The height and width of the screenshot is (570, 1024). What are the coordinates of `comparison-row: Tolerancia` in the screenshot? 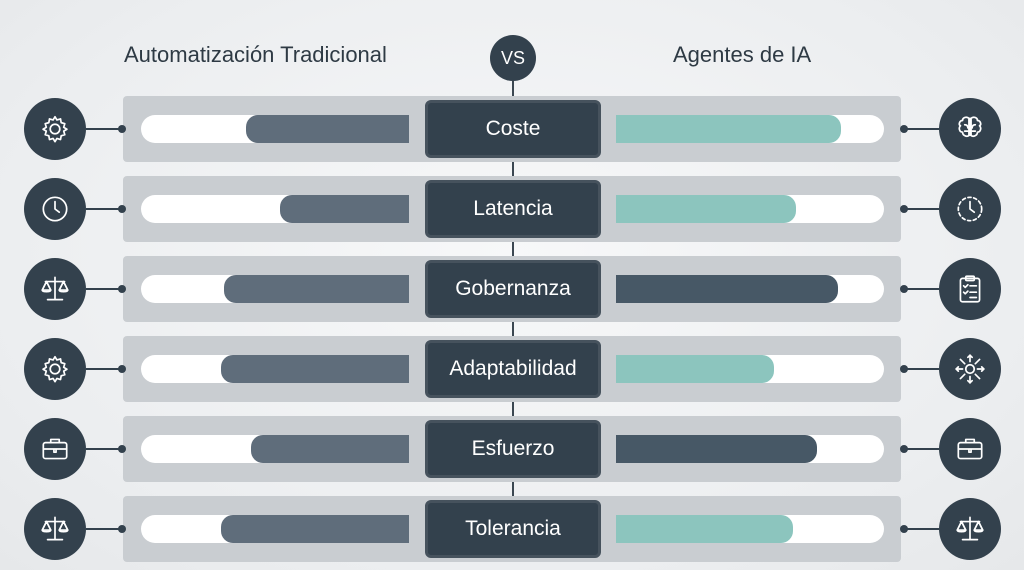 It's located at (512, 529).